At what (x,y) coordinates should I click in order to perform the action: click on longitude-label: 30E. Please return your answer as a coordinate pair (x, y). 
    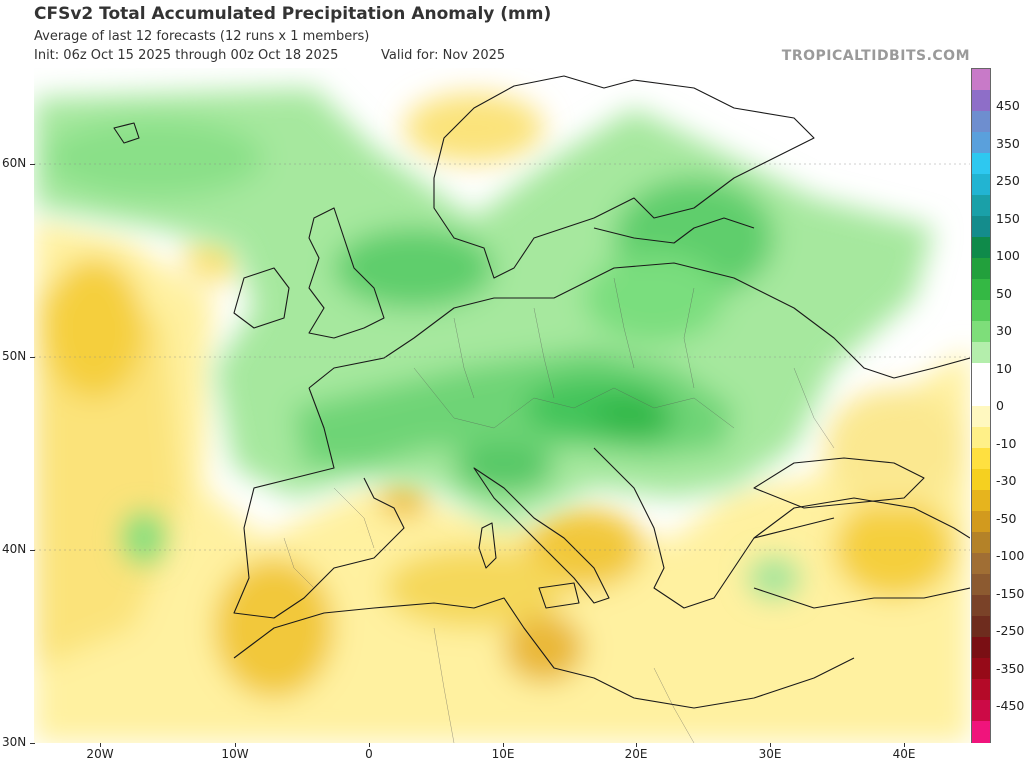
    Looking at the image, I should click on (770, 754).